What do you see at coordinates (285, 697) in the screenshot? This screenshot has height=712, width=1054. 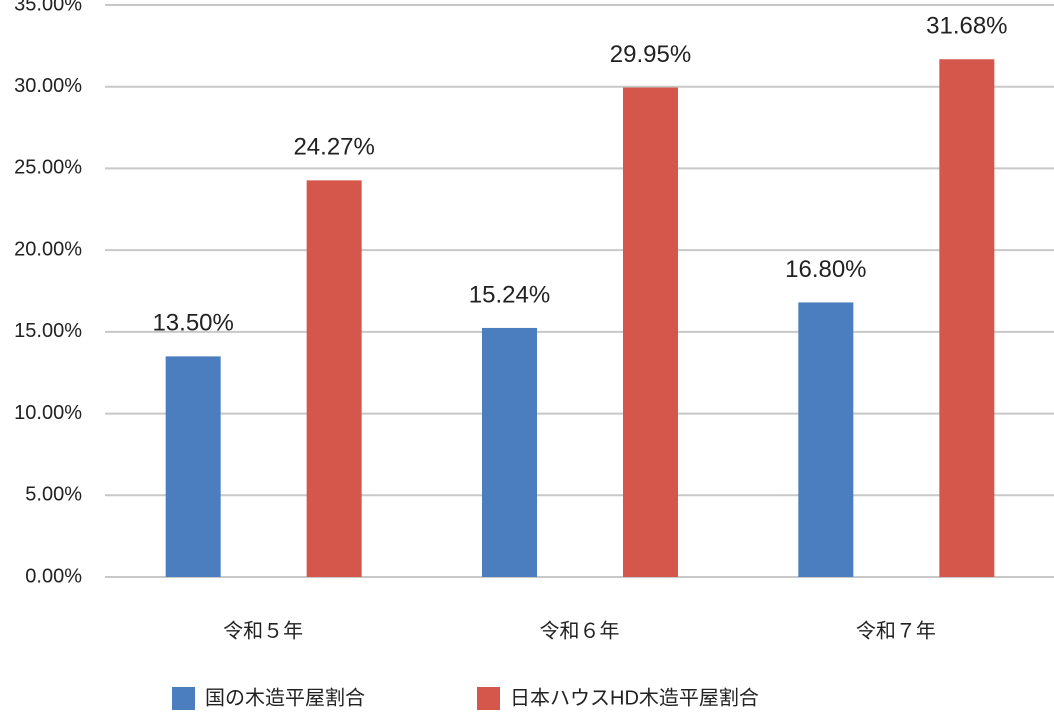 I see `legend-label: 国の木造平屋割合` at bounding box center [285, 697].